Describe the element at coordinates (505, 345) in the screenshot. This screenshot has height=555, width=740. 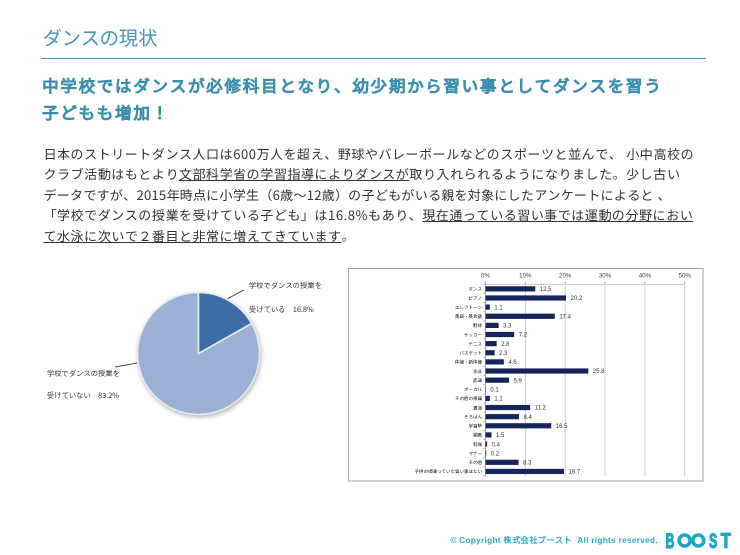
I see `svg-text: 2.8` at that location.